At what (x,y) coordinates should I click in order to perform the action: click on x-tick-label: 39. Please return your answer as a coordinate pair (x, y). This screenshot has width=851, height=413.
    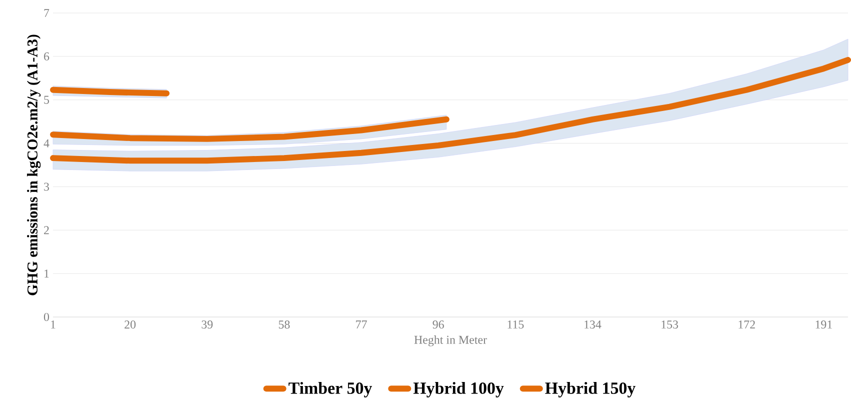
    Looking at the image, I should click on (207, 324).